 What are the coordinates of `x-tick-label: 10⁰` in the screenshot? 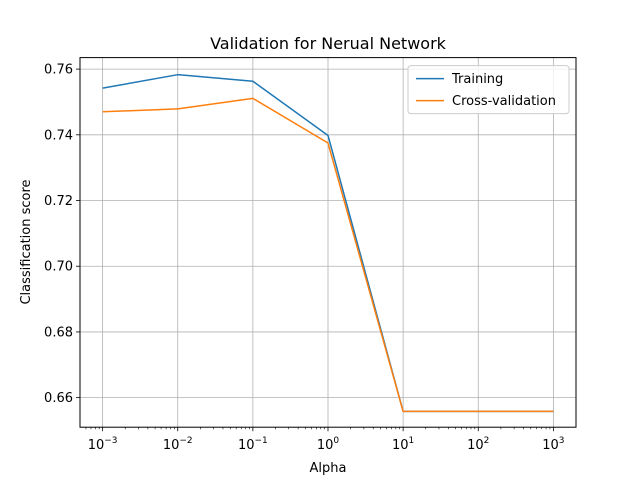 It's located at (328, 444).